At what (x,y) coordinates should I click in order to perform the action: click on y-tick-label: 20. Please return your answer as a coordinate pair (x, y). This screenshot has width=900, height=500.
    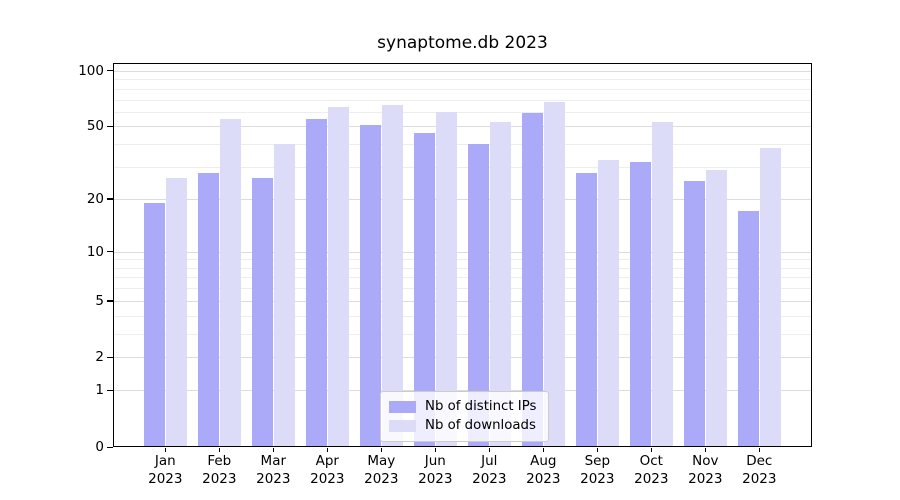
    Looking at the image, I should click on (95, 198).